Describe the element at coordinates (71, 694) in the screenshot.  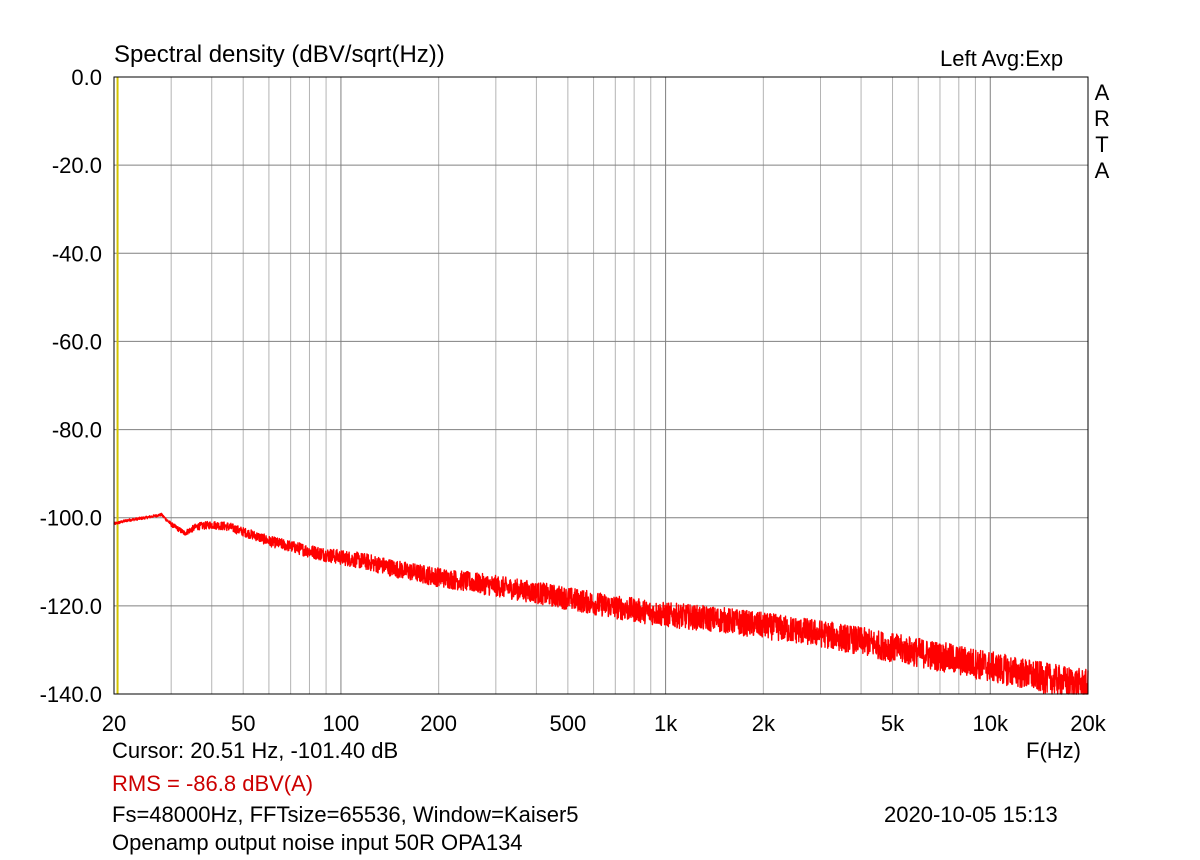
I see `y-tick-label: -140.0` at that location.